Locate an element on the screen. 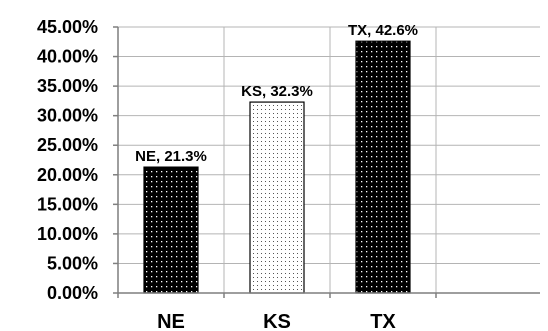  y-tick-label: 15.00% is located at coordinates (67, 204).